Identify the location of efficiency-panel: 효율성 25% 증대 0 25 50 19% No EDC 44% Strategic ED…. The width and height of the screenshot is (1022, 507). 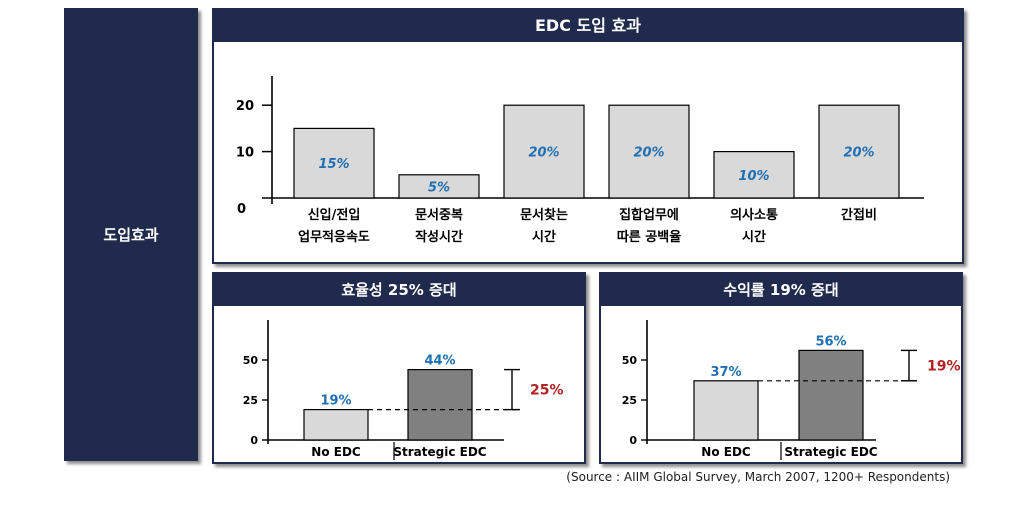
(399, 368).